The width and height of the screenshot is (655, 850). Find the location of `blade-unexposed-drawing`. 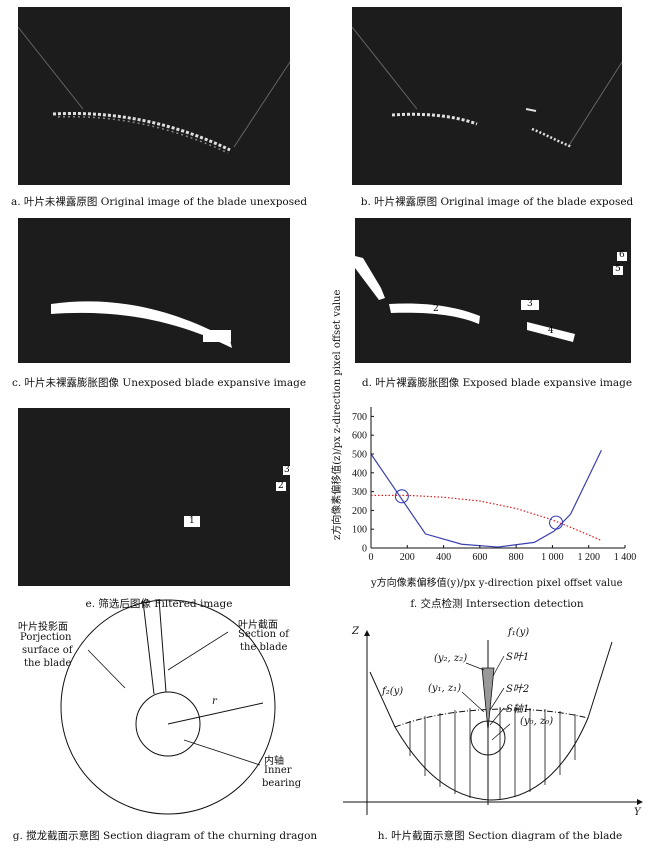

blade-unexposed-drawing is located at coordinates (154, 90).